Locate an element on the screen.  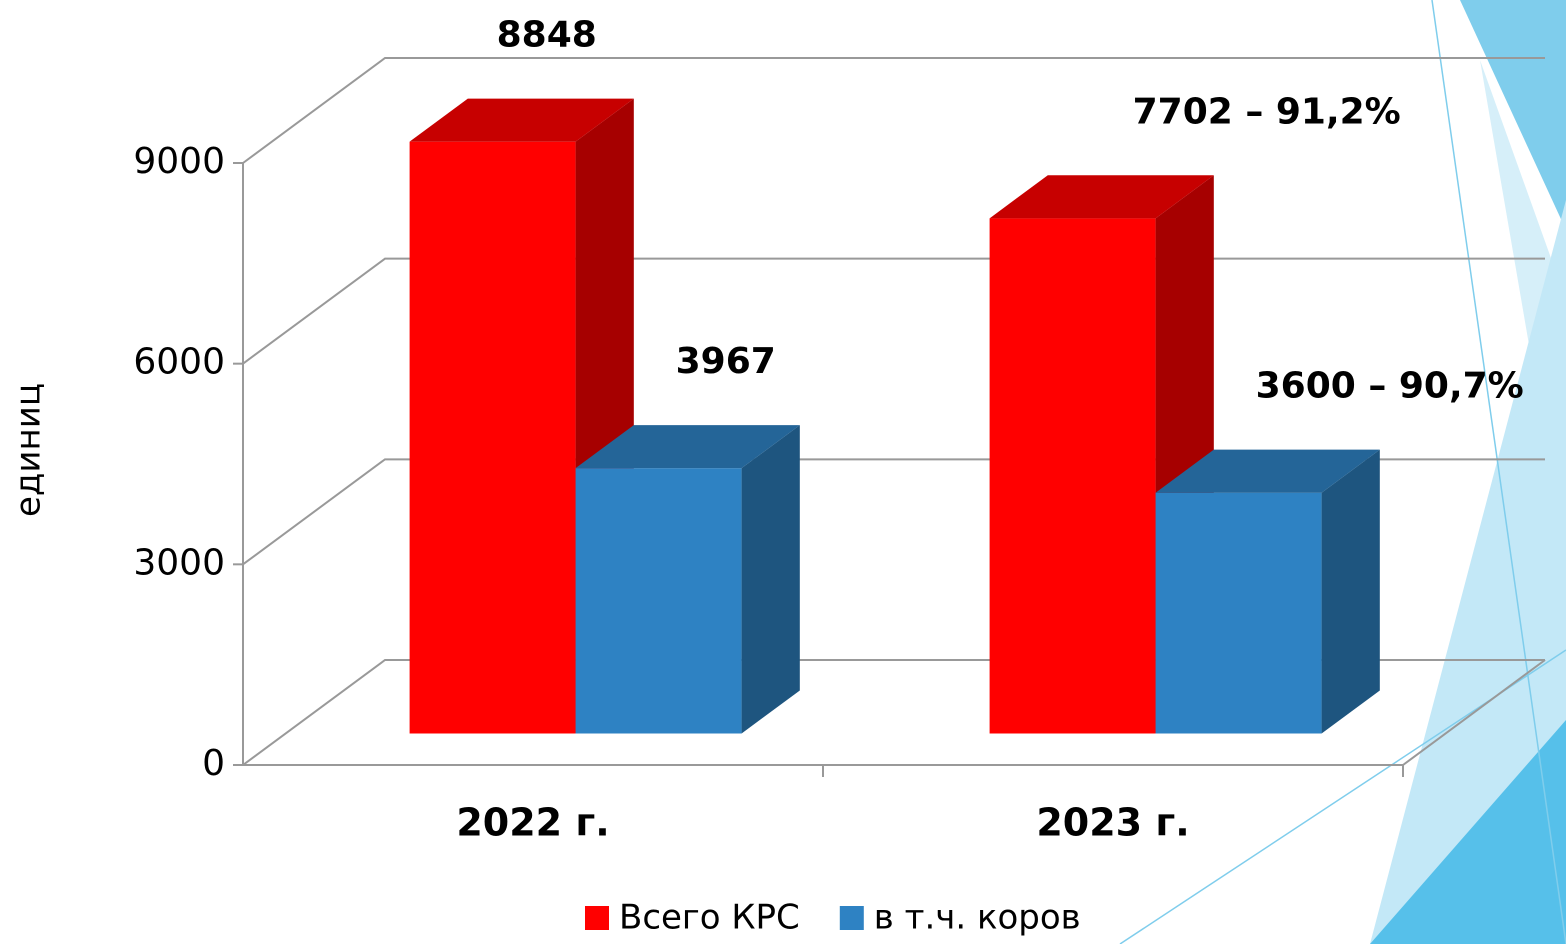
floor-edge is located at coordinates (1474, 712).